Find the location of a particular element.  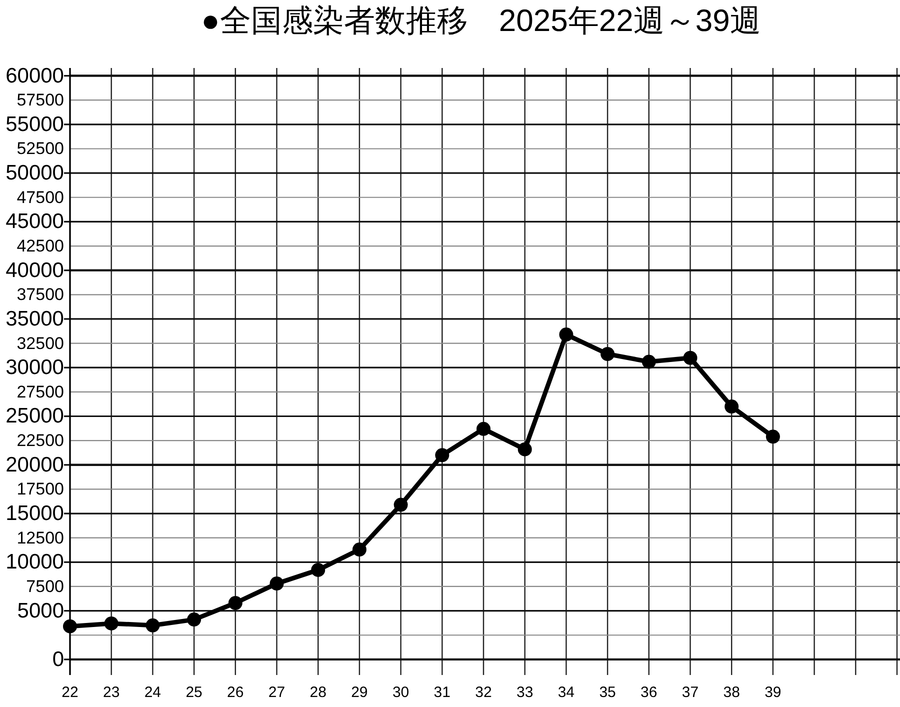

y-tick-label: 32500 is located at coordinates (40, 343).